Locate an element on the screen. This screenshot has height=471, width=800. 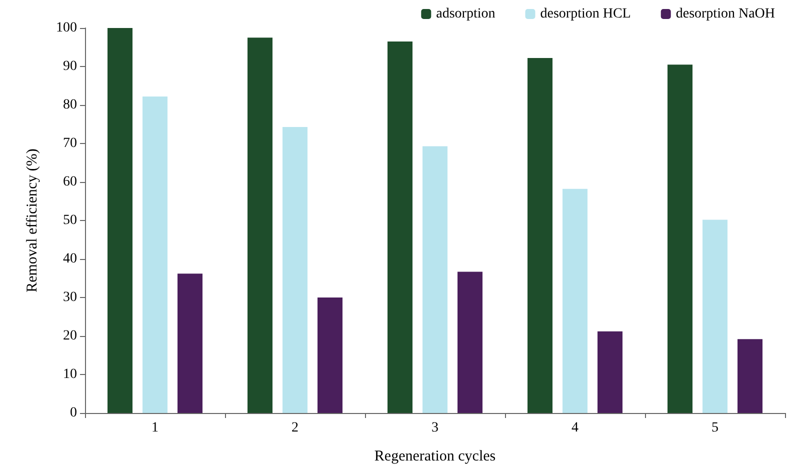
y-tick-label: 10 is located at coordinates (70, 374).